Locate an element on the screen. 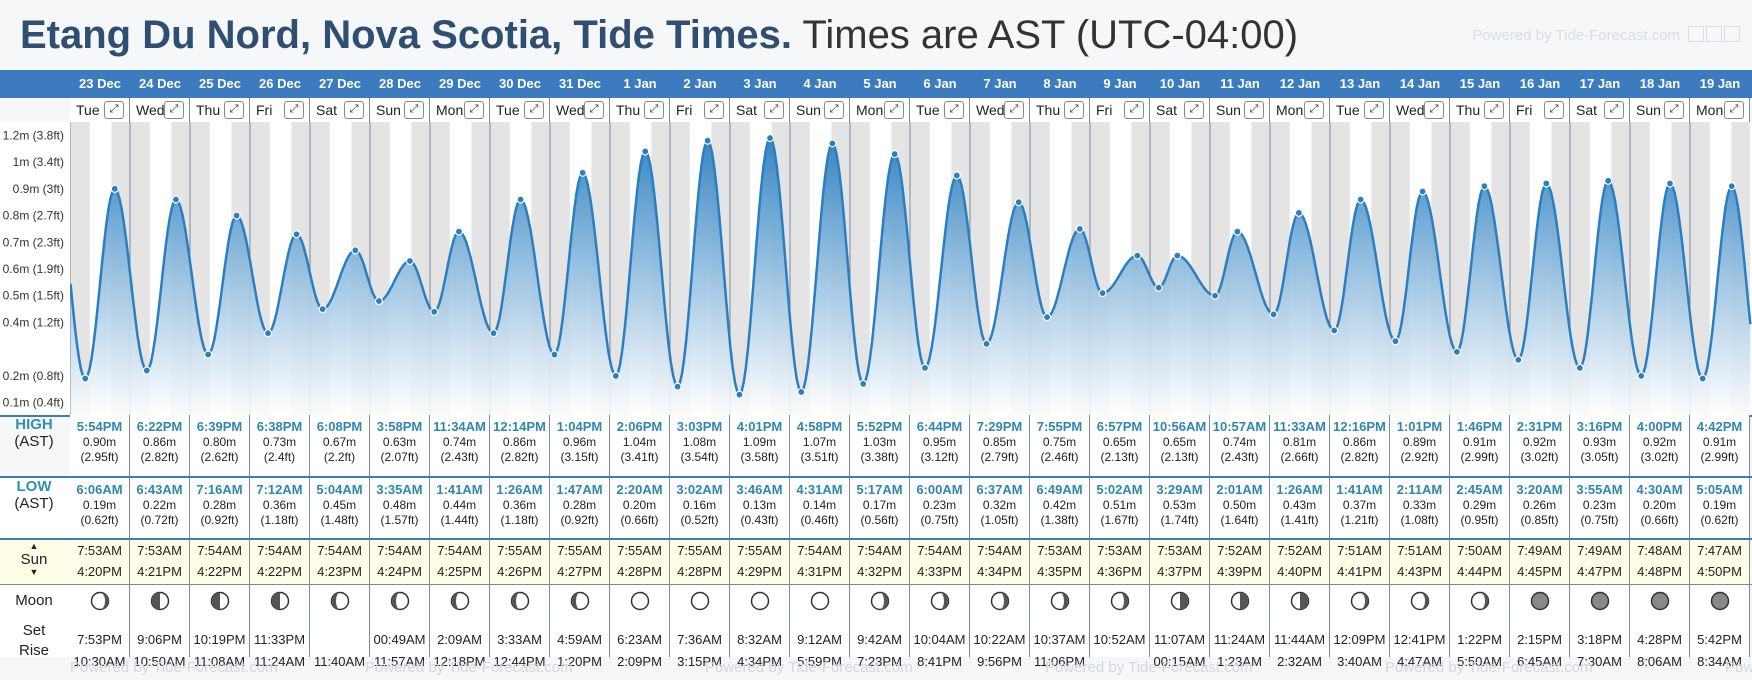 The height and width of the screenshot is (680, 1752). low-tide-meters: 0.28m is located at coordinates (579, 505).